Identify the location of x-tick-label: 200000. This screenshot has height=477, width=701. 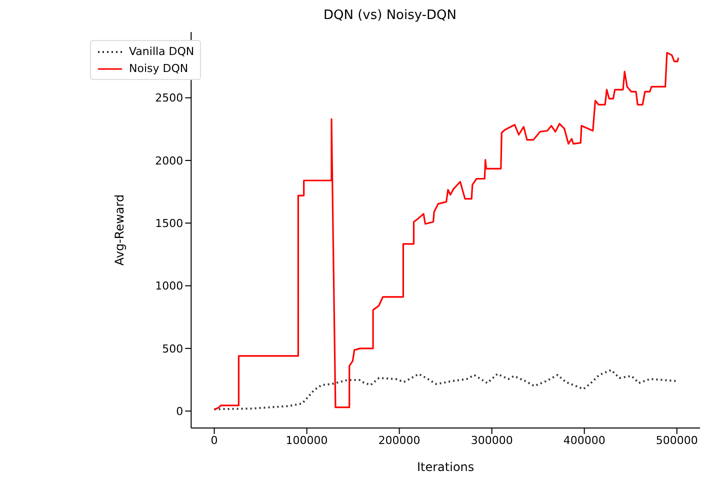
(399, 440).